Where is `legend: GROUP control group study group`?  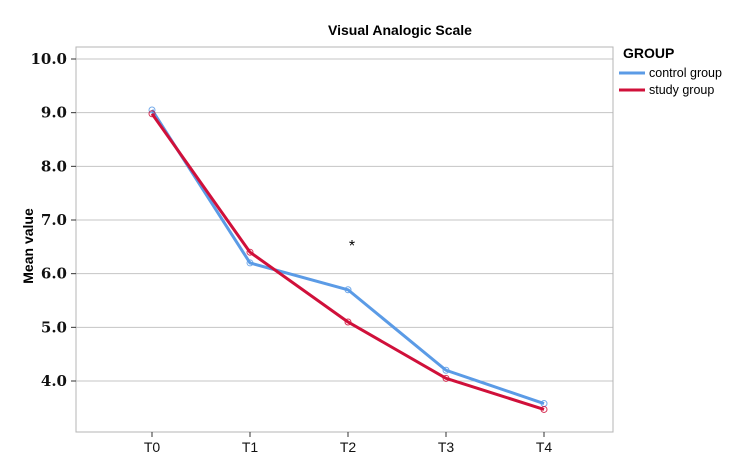
legend: GROUP control group study group is located at coordinates (670, 71).